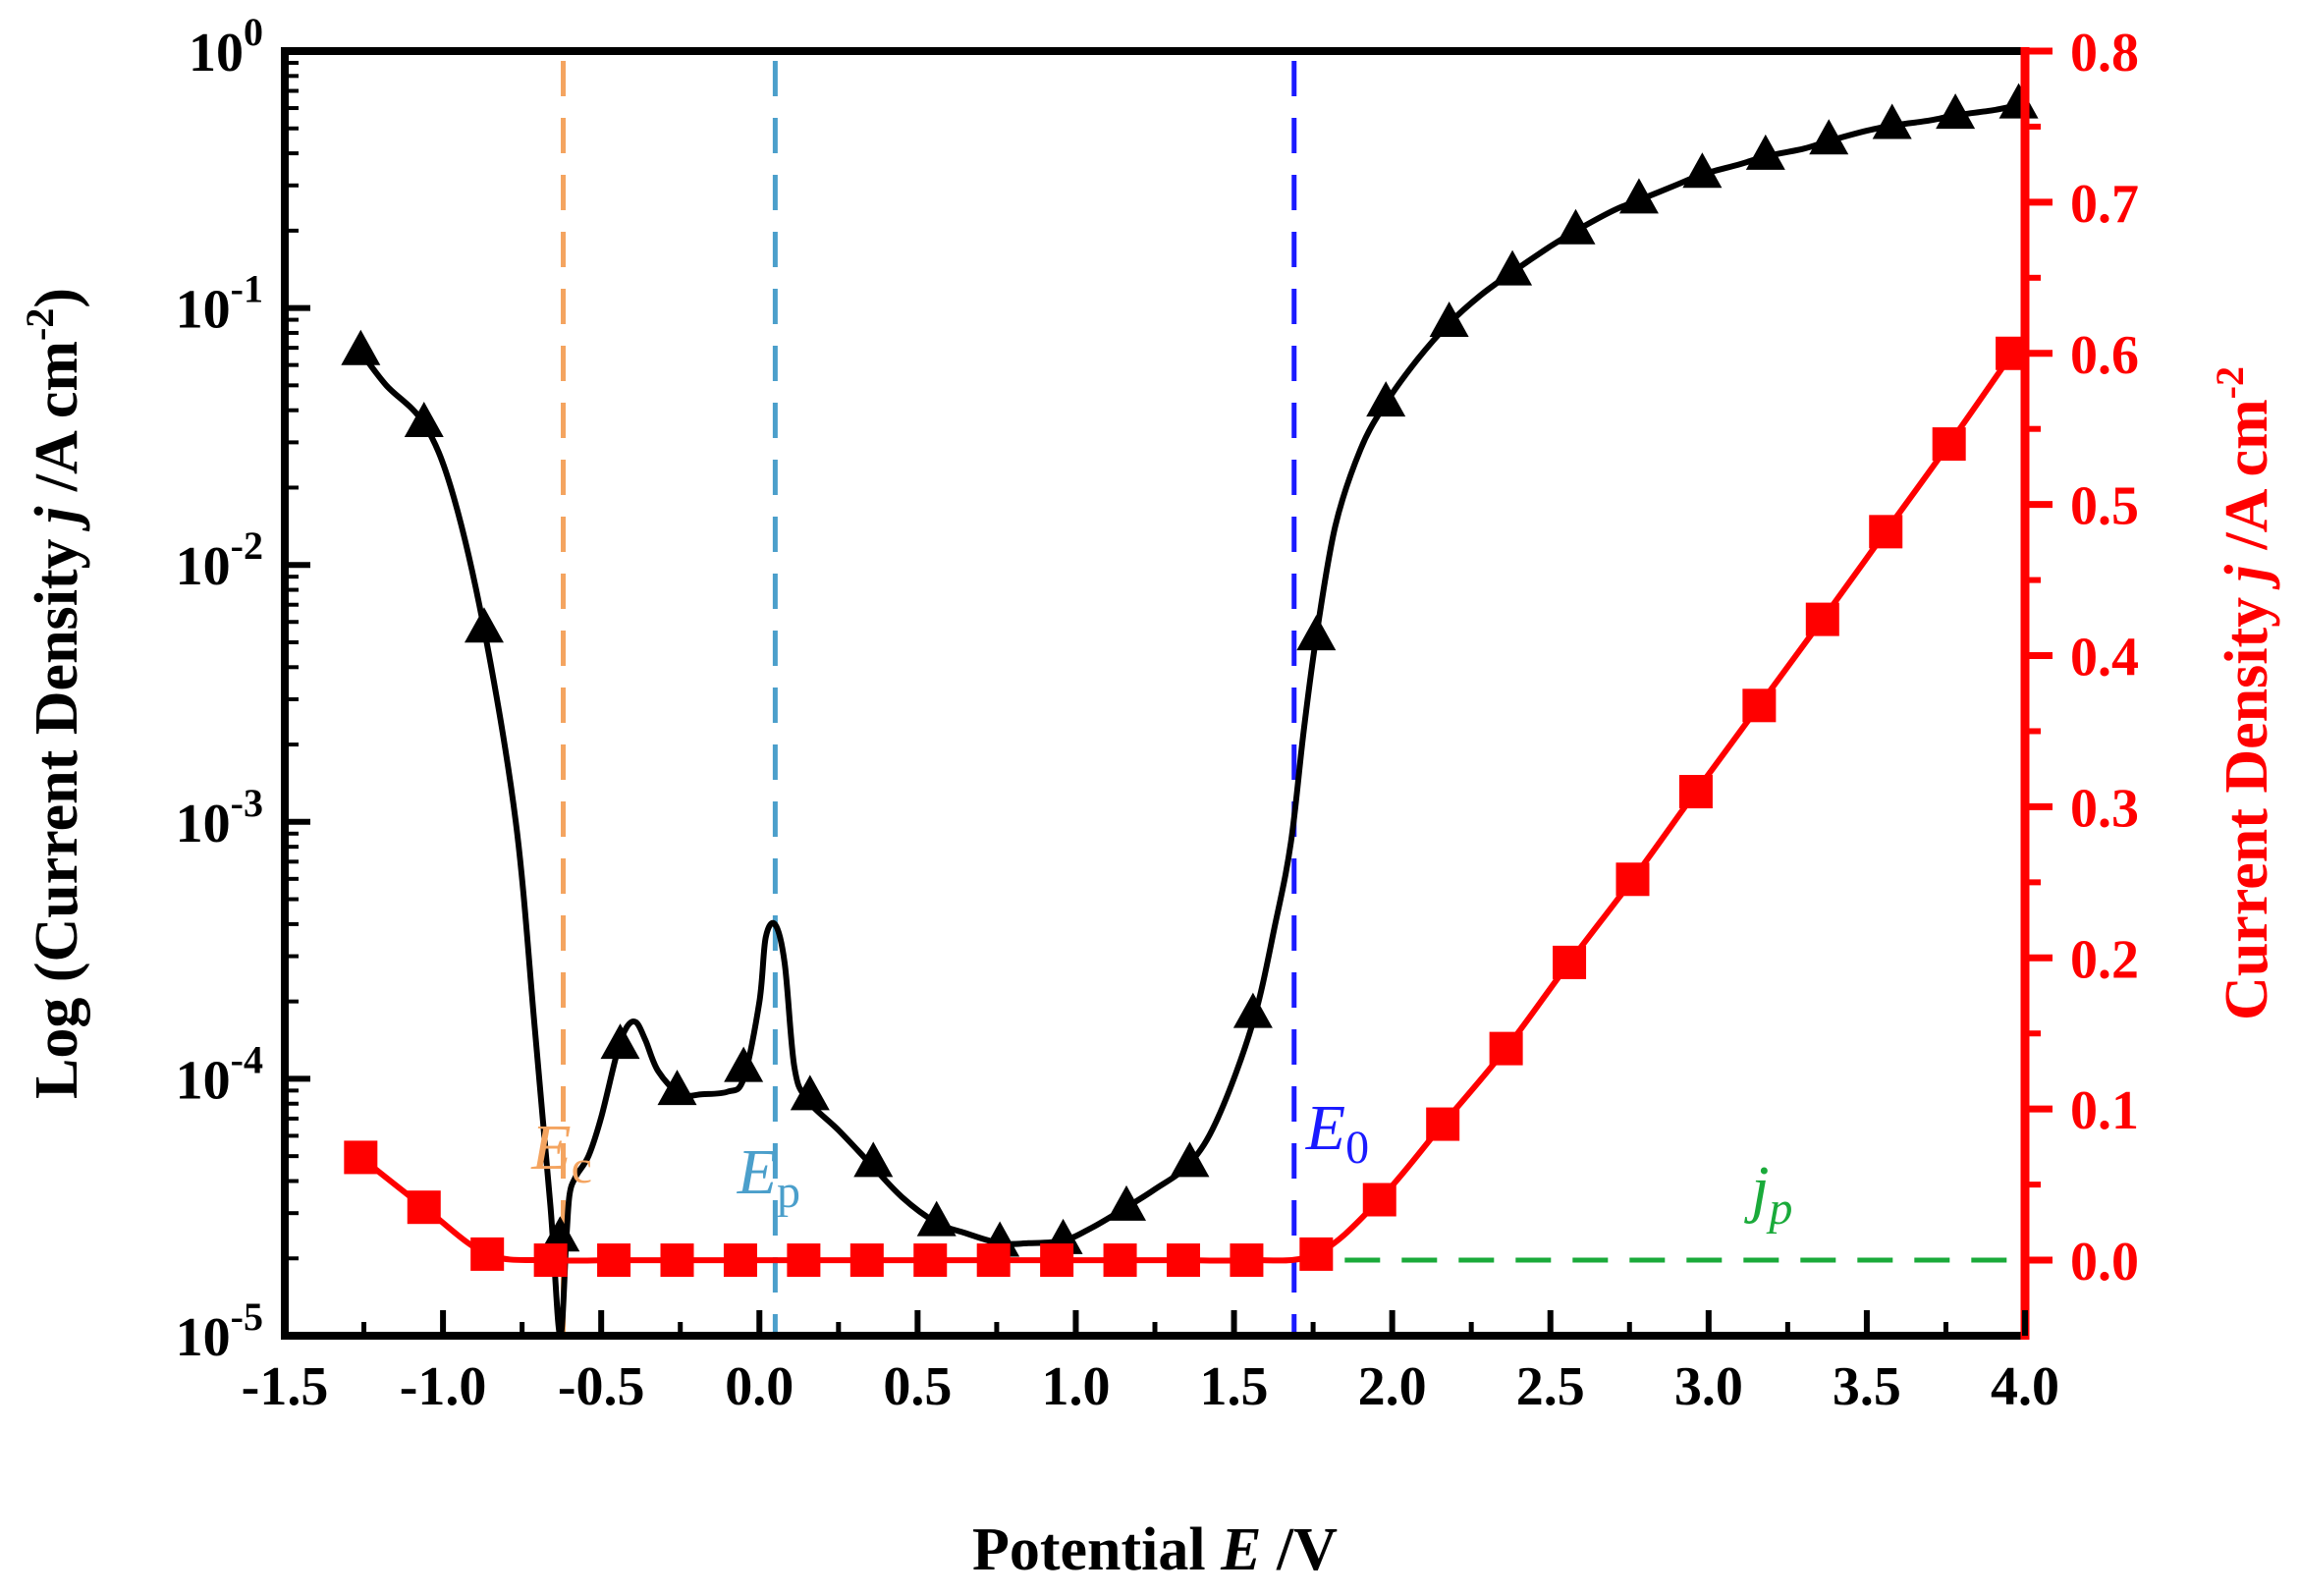 Image resolution: width=2299 pixels, height=1596 pixels. I want to click on x-tick-label: -0.5, so click(601, 1387).